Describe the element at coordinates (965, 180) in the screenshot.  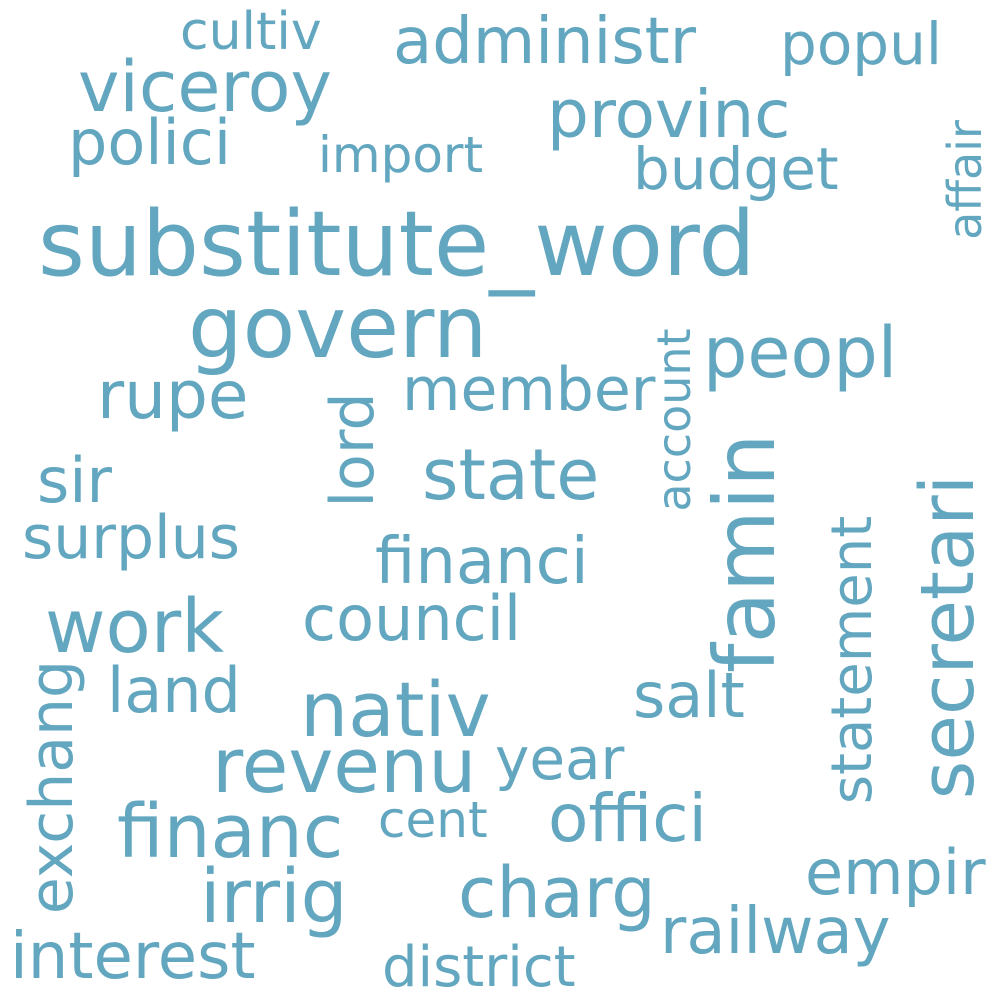
I see `word-affair: affair` at that location.